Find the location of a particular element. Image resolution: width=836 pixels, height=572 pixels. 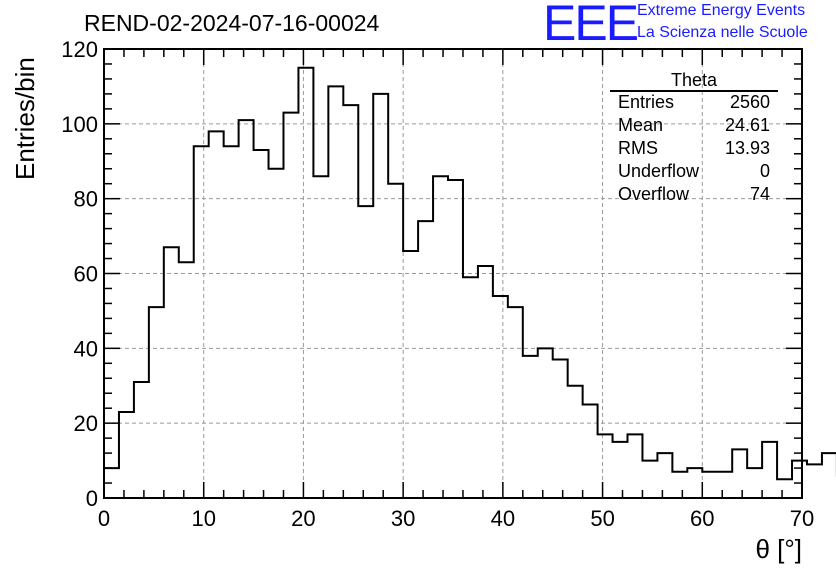

y-tick-label: 40 is located at coordinates (86, 348).